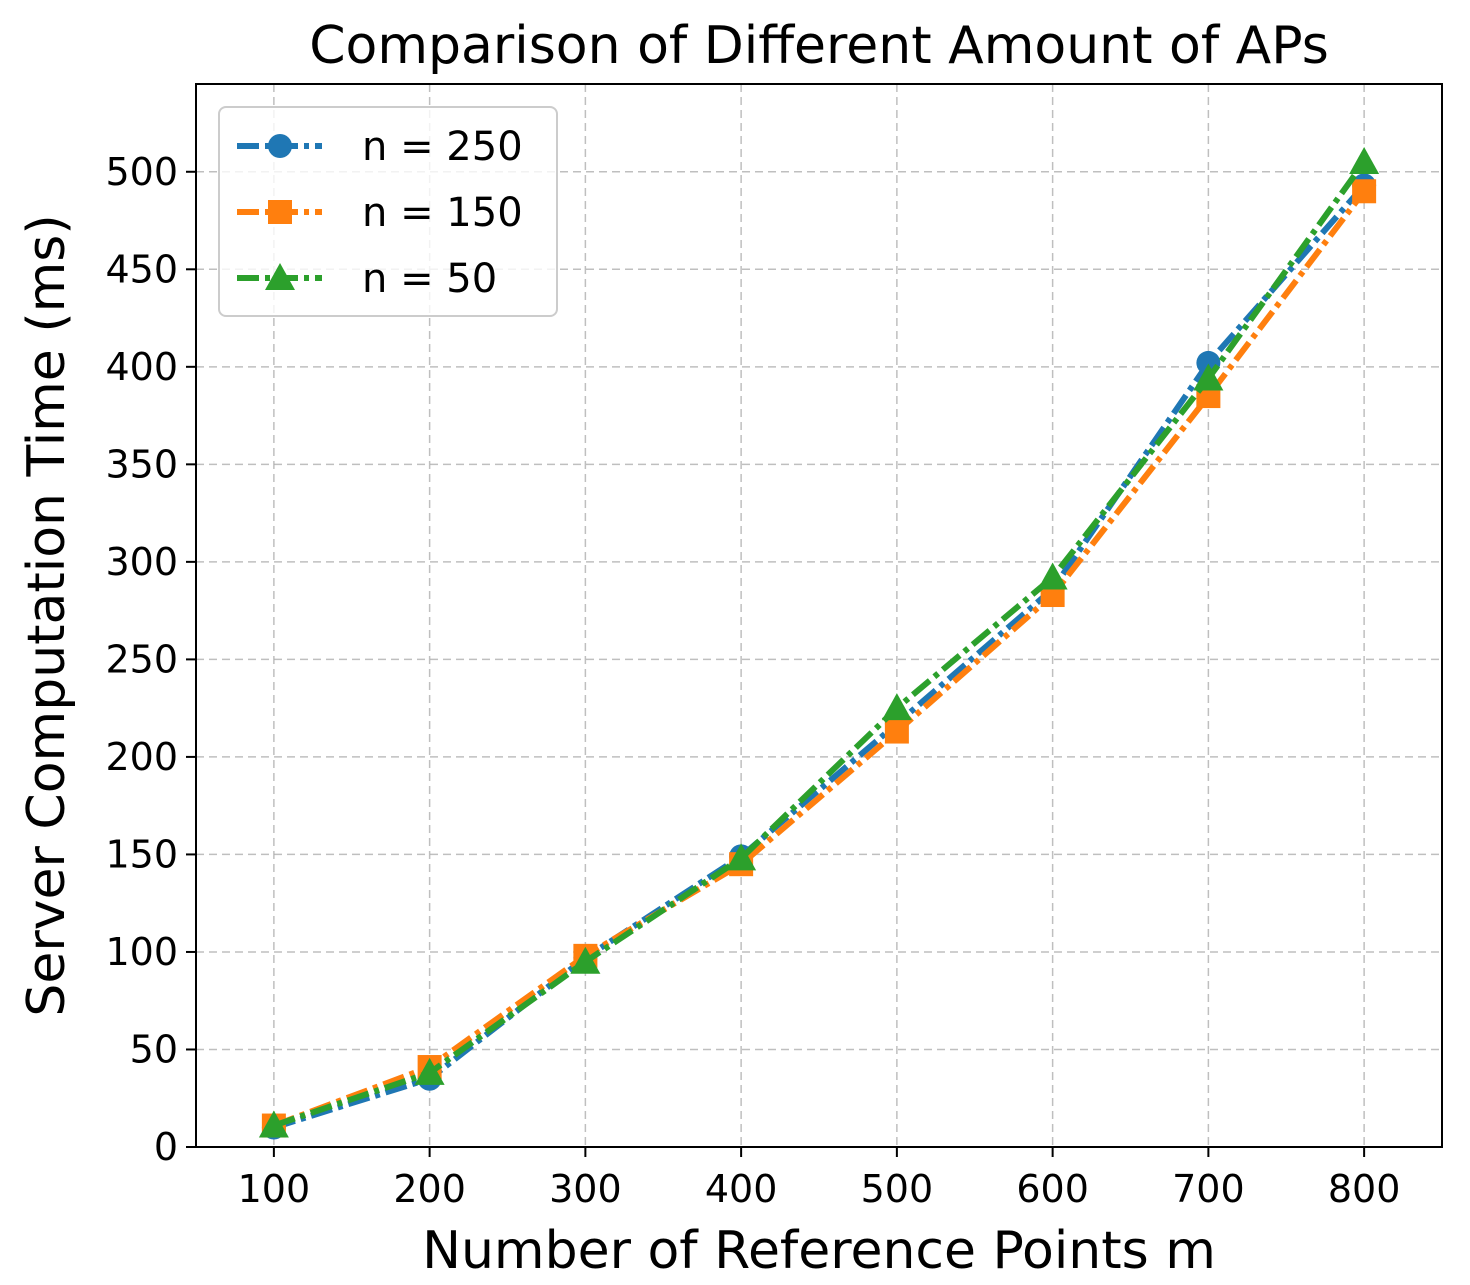 The image size is (1470, 1285). I want to click on x-tick-label: 800, so click(1364, 1189).